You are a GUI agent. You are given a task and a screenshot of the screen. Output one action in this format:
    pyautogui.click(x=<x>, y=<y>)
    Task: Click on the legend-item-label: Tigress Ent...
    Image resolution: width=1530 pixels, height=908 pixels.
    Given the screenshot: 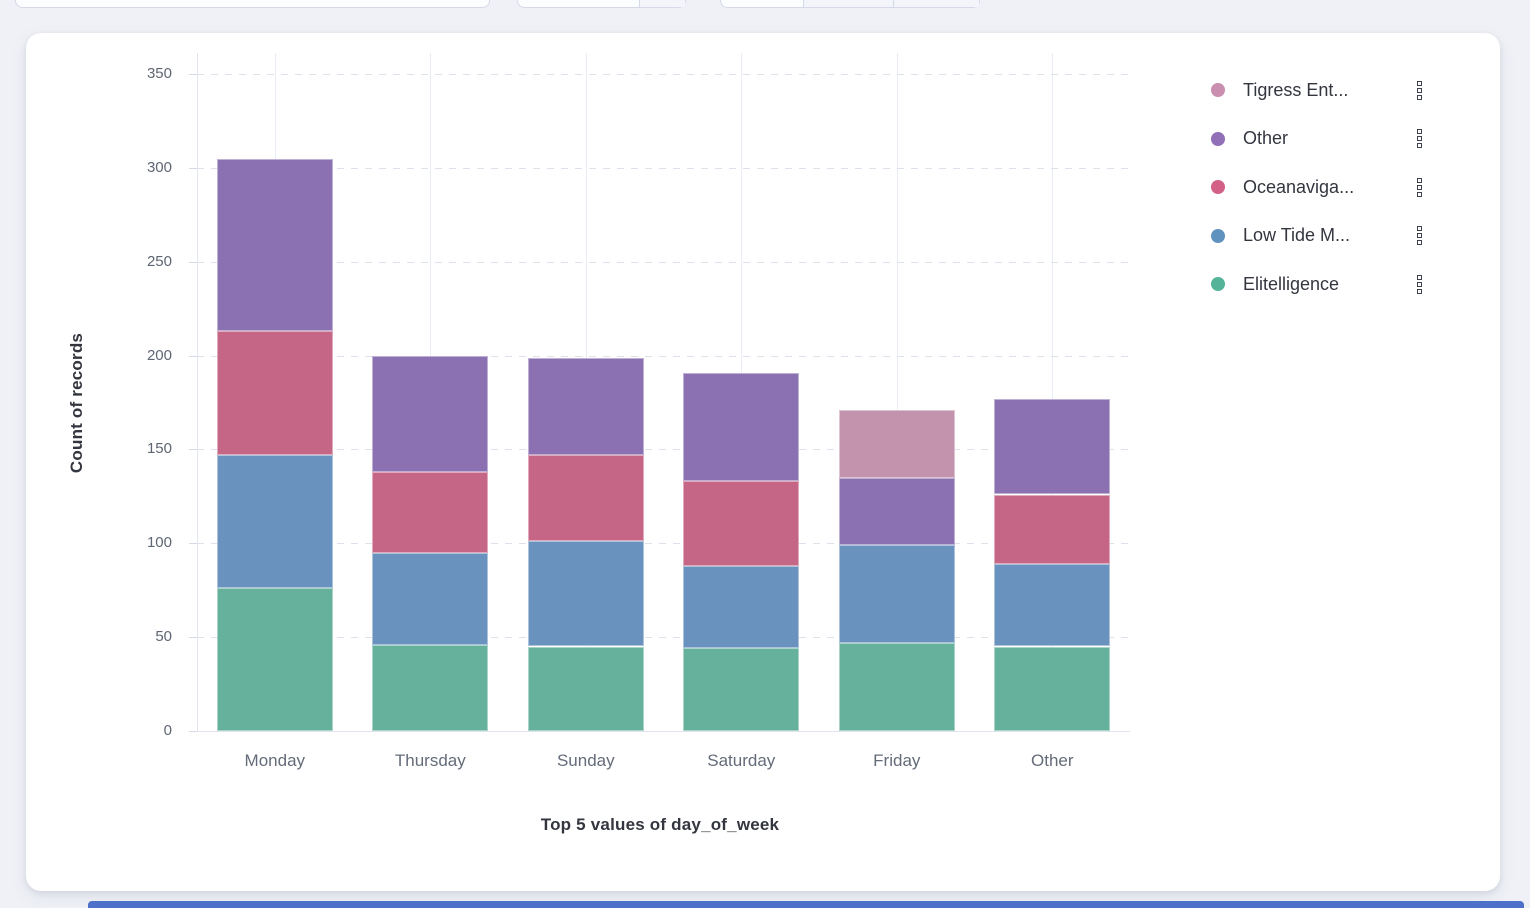 What is the action you would take?
    pyautogui.click(x=1296, y=89)
    